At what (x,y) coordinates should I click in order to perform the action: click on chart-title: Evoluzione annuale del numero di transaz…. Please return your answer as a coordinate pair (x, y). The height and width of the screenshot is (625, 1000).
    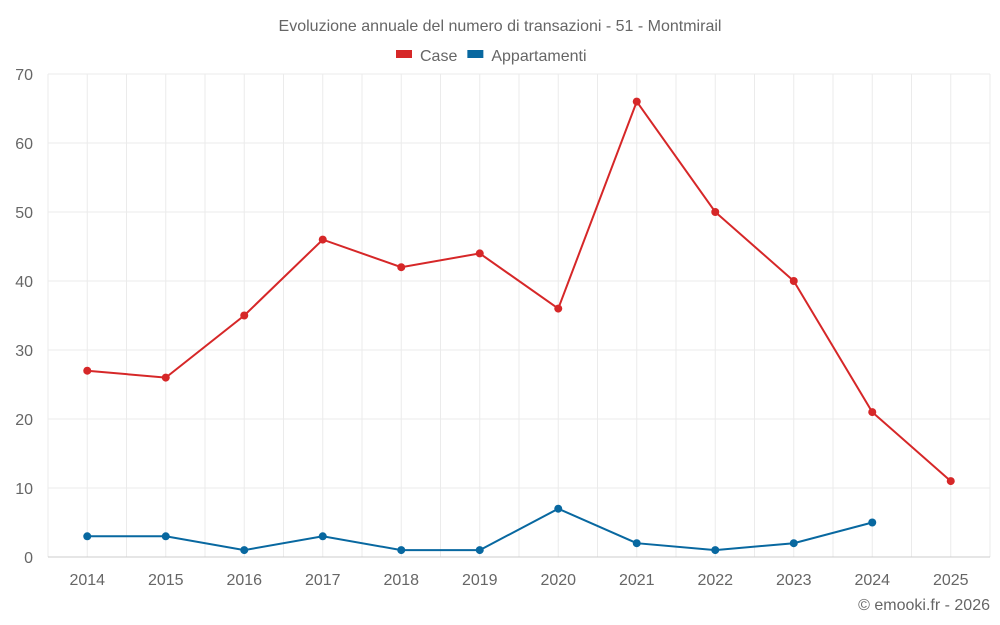
    Looking at the image, I should click on (500, 26).